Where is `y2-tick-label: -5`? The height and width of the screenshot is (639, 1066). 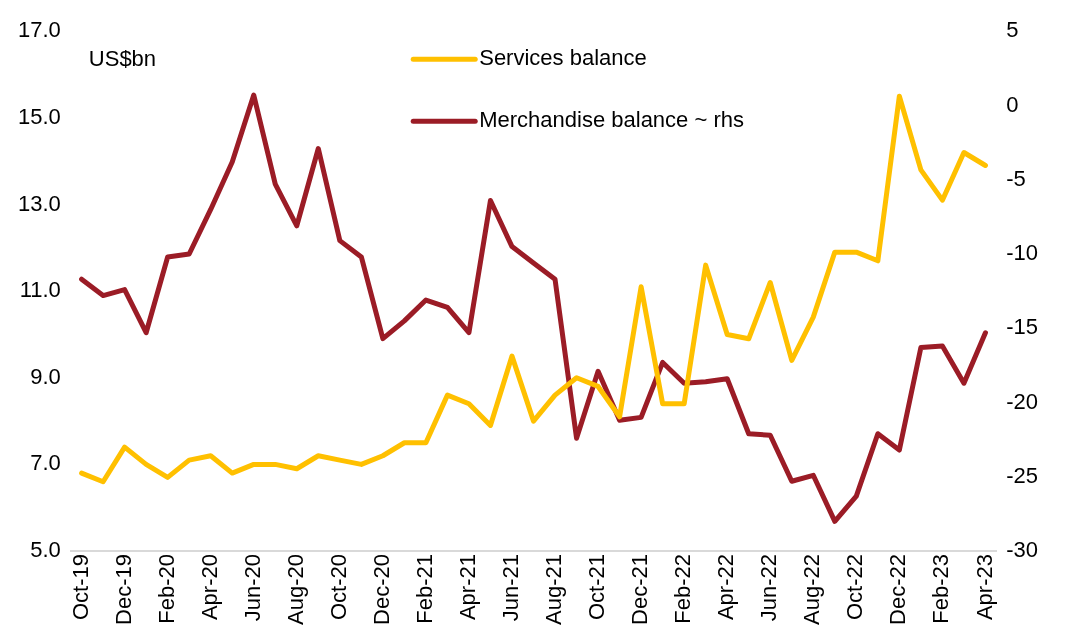
y2-tick-label: -5 is located at coordinates (1016, 178).